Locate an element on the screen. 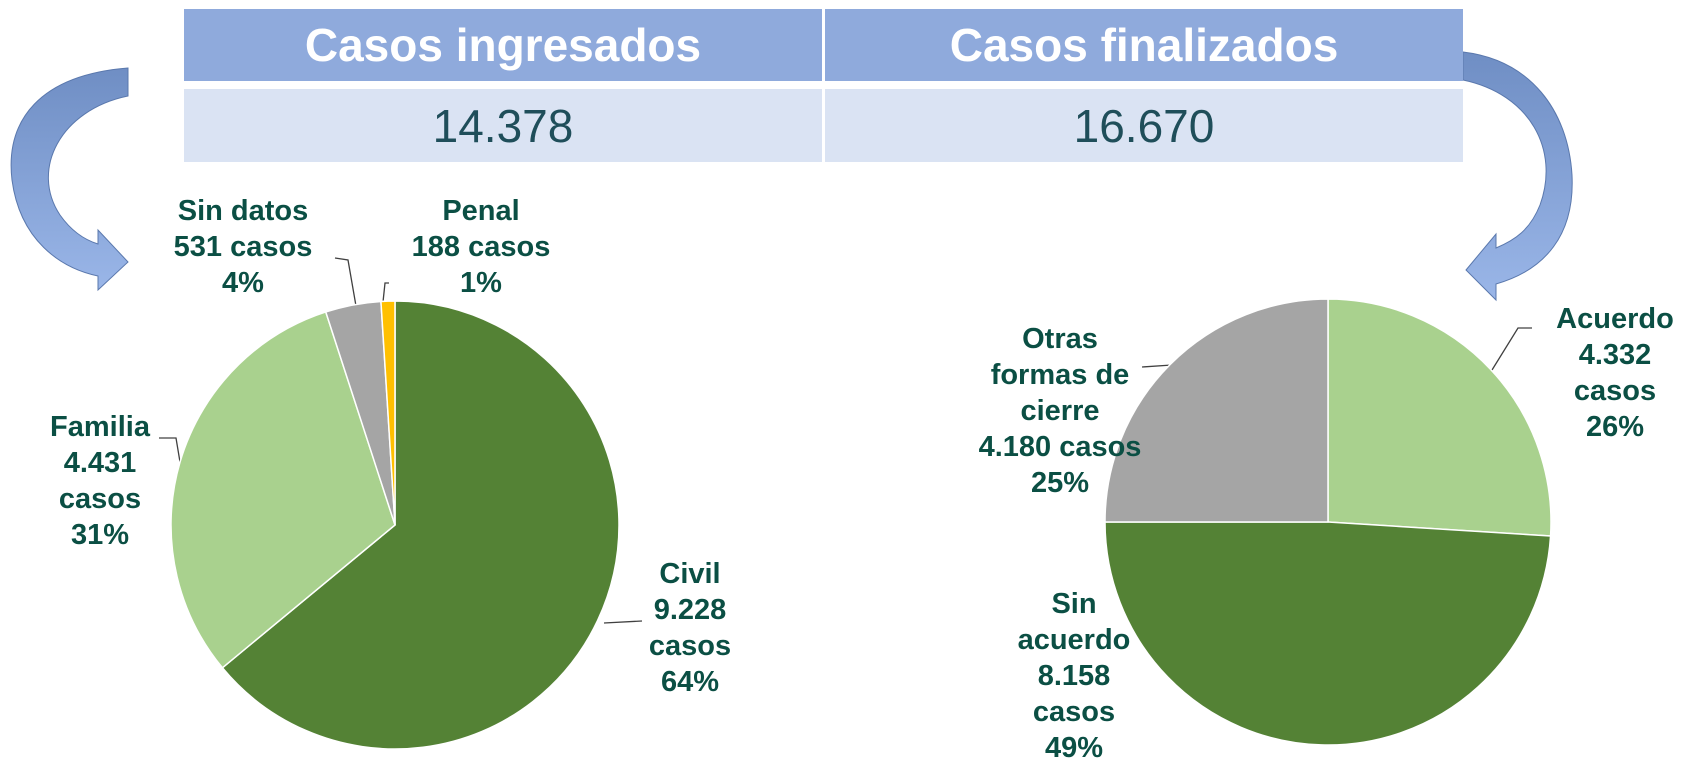  value-label: 25% is located at coordinates (1060, 483).